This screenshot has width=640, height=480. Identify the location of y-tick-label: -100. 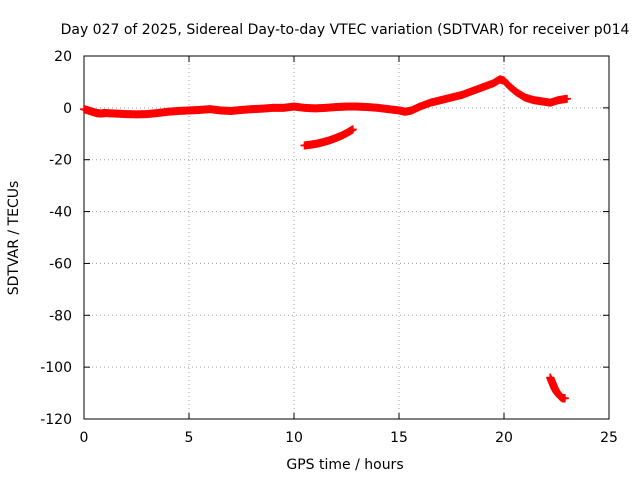
(56, 368).